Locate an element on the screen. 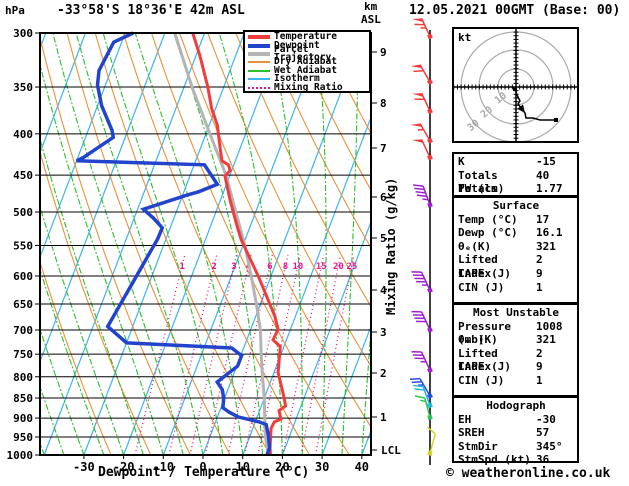 The height and width of the screenshot is (486, 629). table-row: CIN (J) 1 is located at coordinates (516, 381).